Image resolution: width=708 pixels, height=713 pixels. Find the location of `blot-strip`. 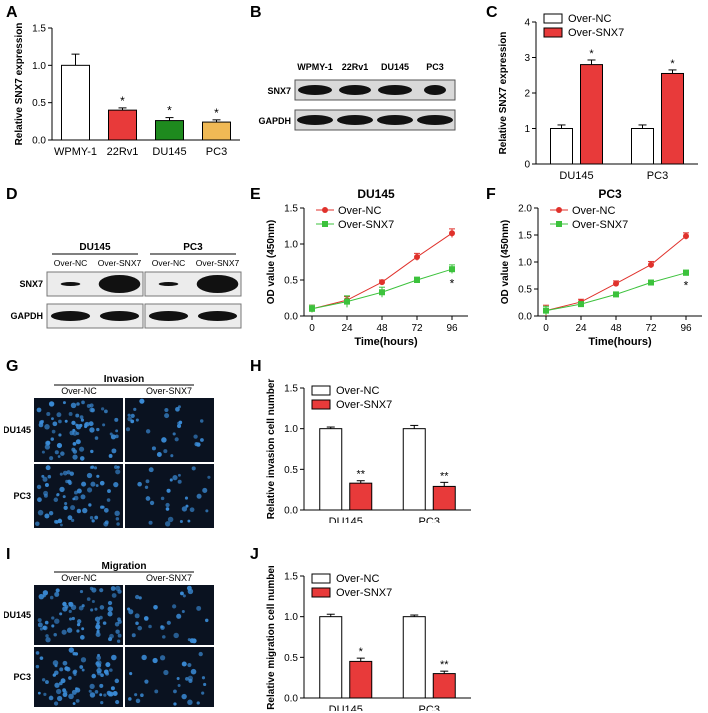

blot-strip is located at coordinates (375, 90).